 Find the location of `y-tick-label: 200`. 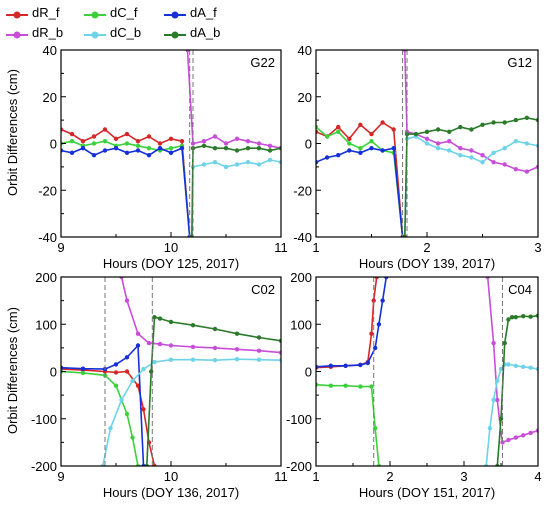

y-tick-label: 200 is located at coordinates (46, 277).